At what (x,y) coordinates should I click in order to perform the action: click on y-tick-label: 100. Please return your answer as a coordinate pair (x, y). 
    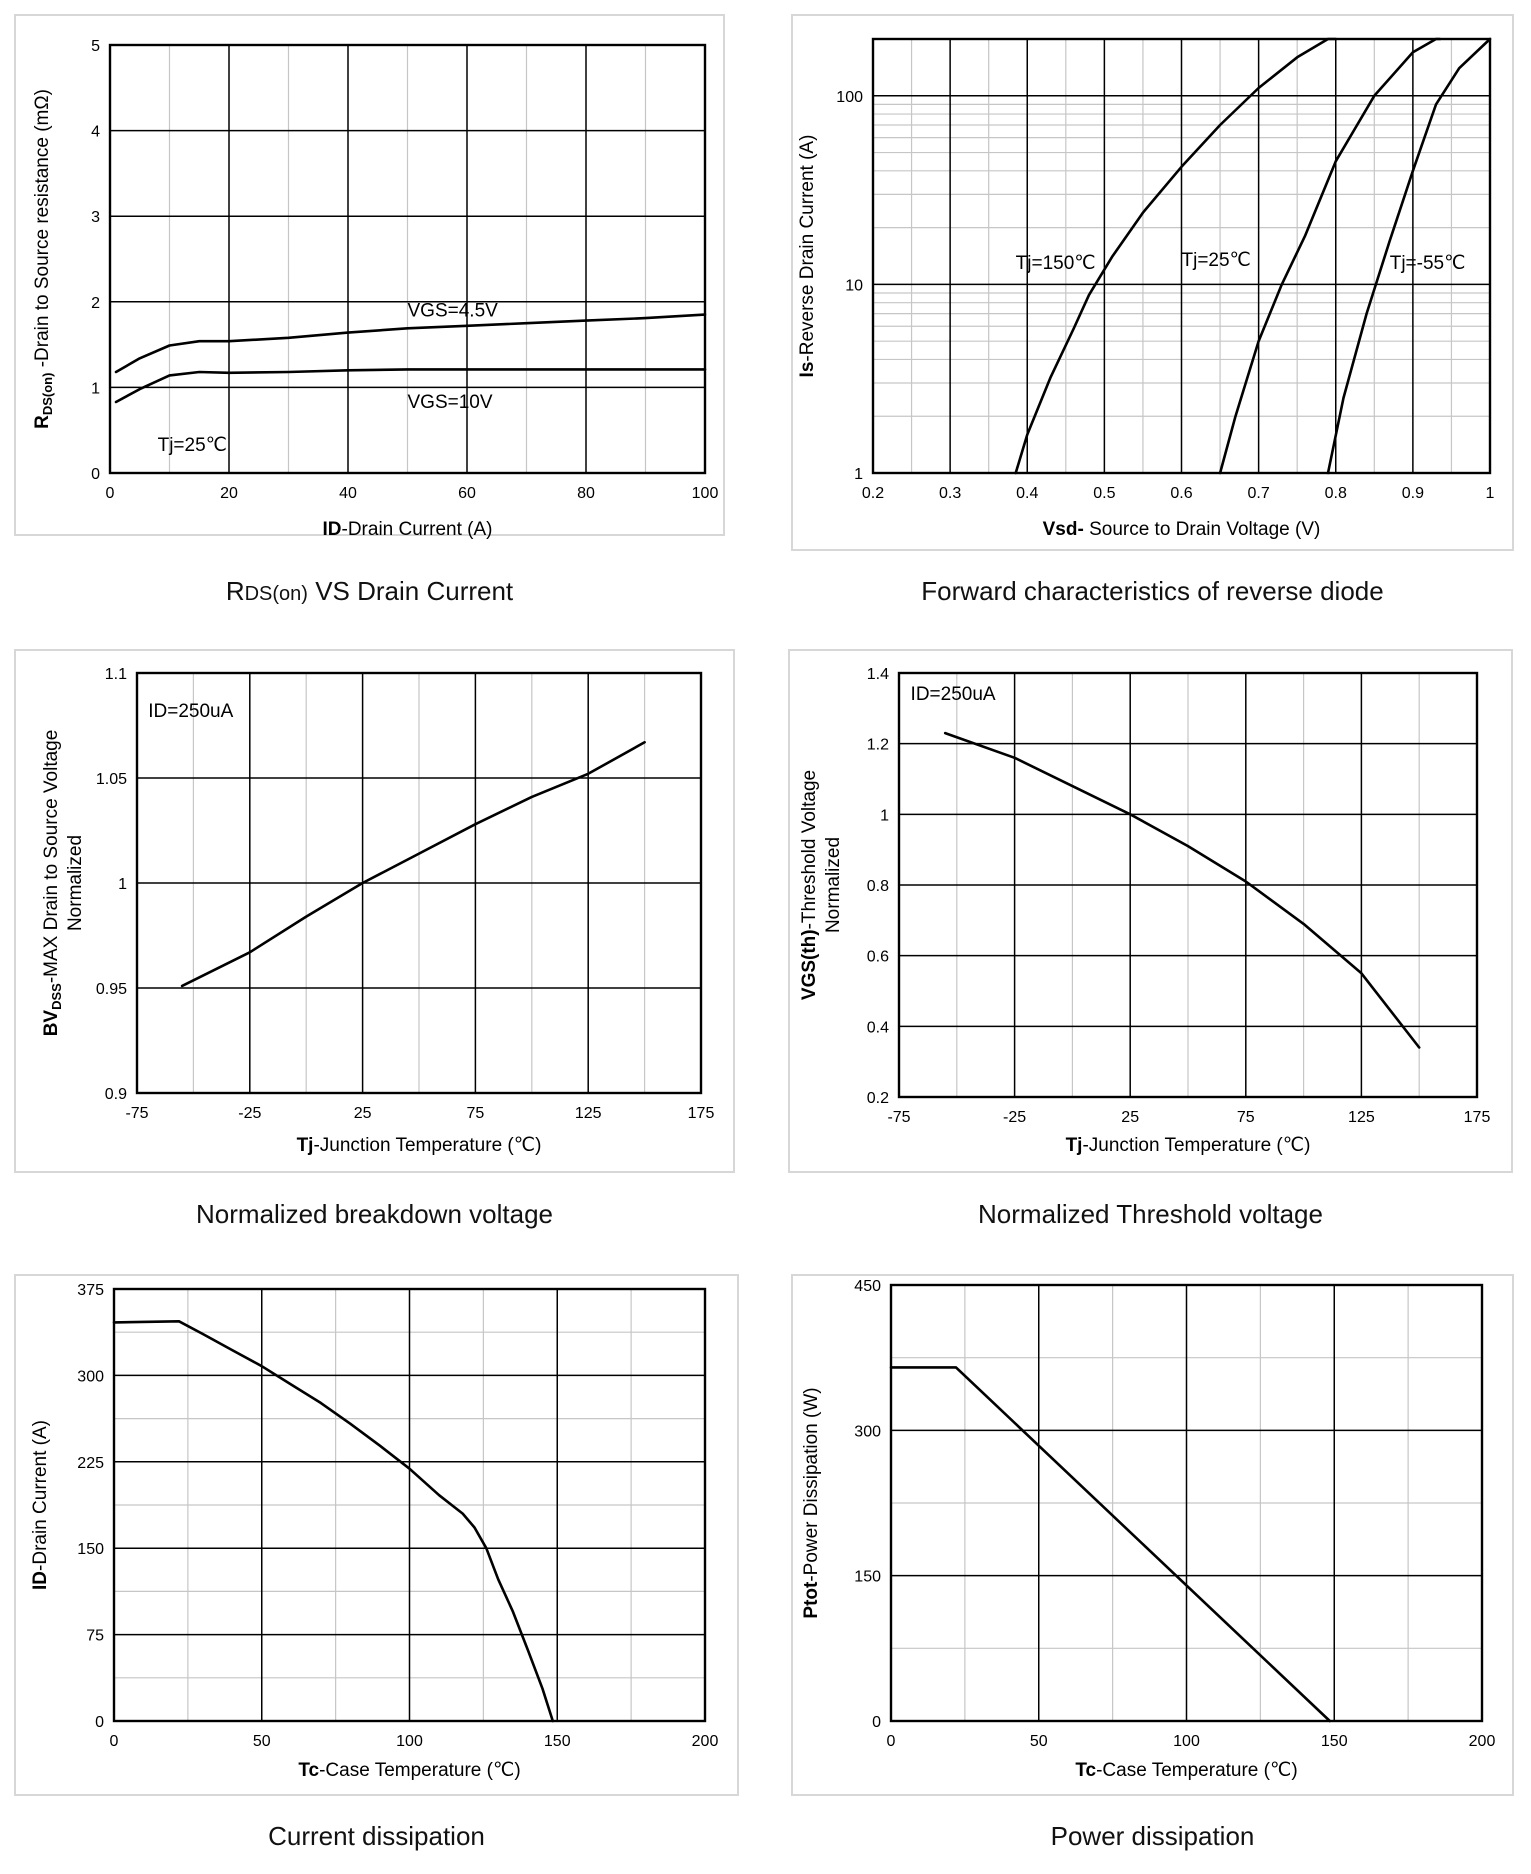
    Looking at the image, I should click on (849, 97).